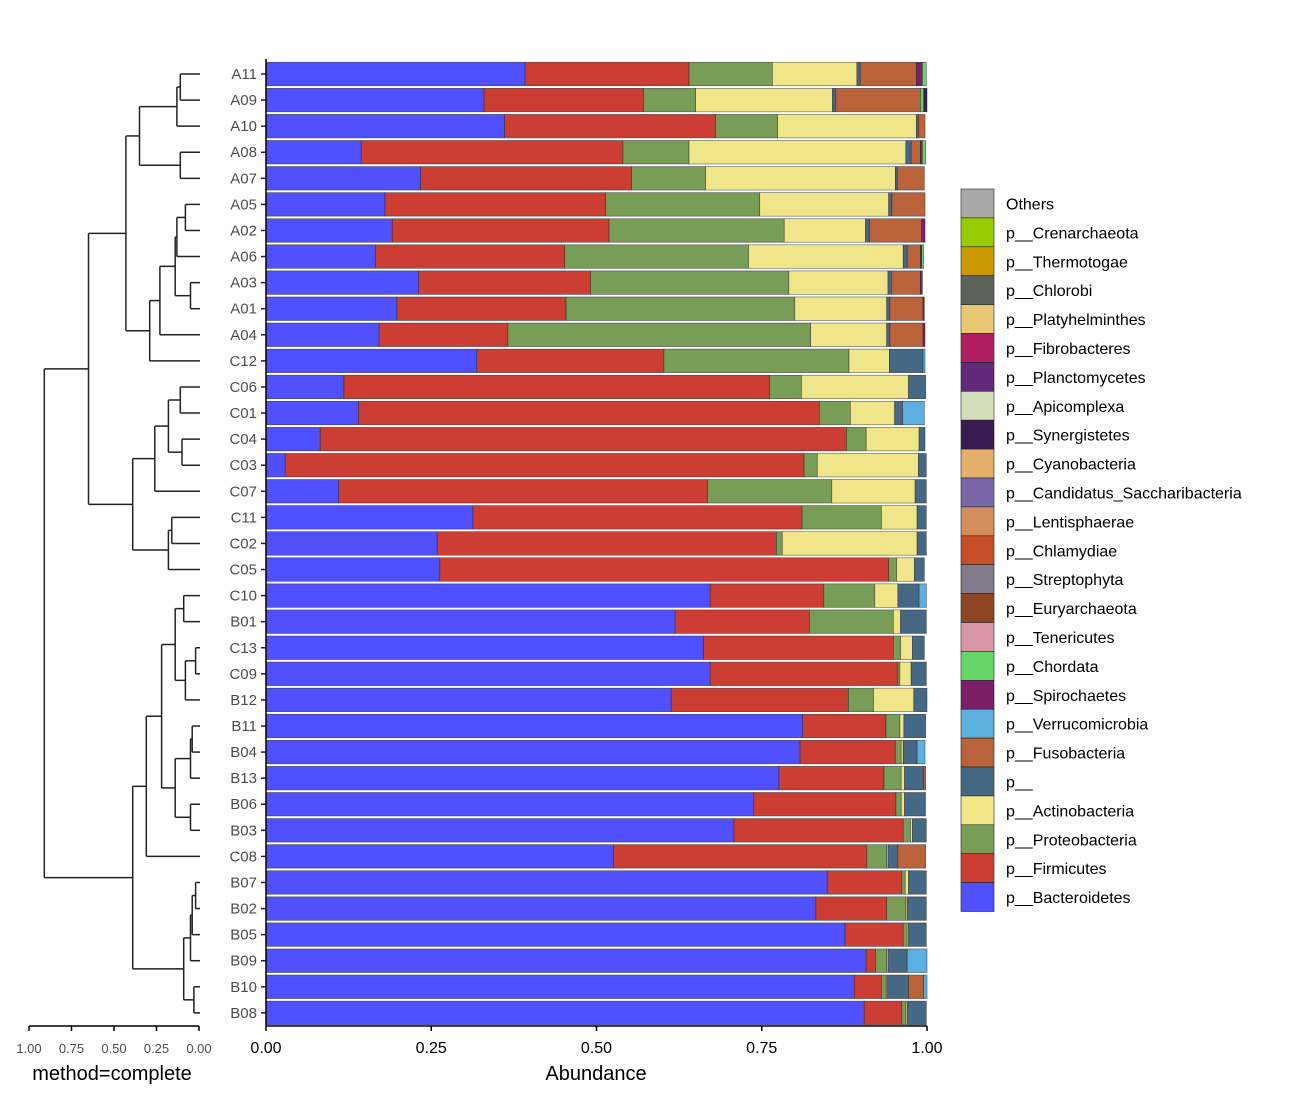 The width and height of the screenshot is (1300, 1109). Describe the element at coordinates (1056, 869) in the screenshot. I see `legend-label: p__Firmicutes` at that location.